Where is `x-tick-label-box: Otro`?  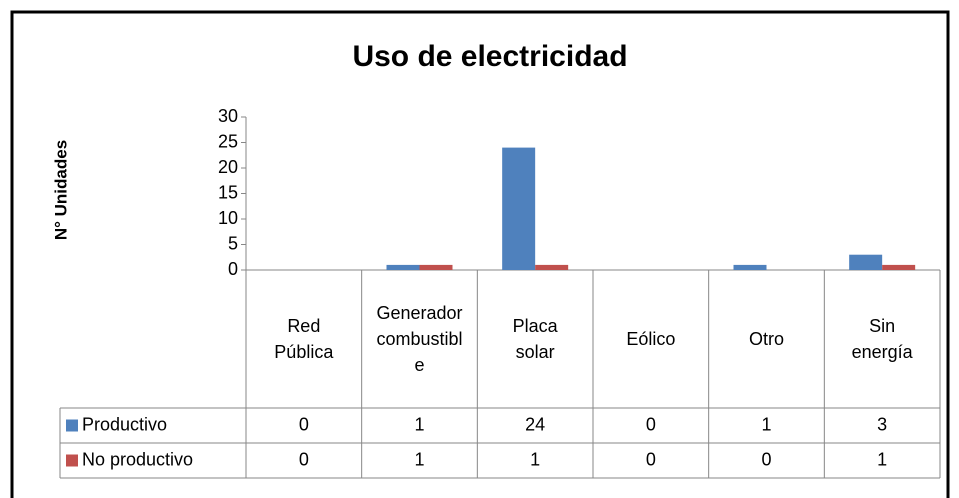 x-tick-label-box: Otro is located at coordinates (766, 339).